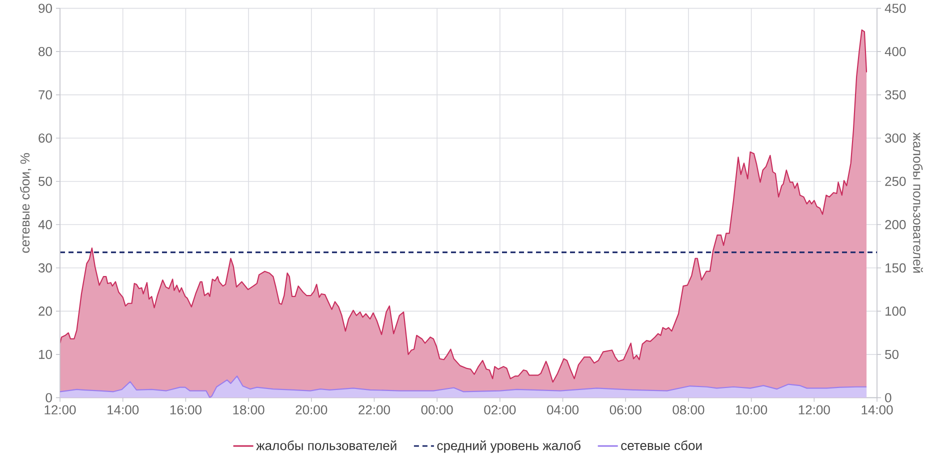  What do you see at coordinates (895, 138) in the screenshot?
I see `y2-tick-label: 300` at bounding box center [895, 138].